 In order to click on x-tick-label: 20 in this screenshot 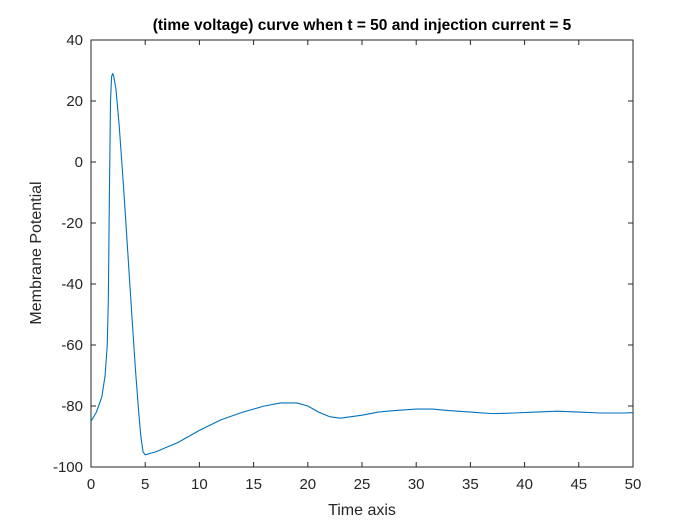, I will do `click(307, 484)`.